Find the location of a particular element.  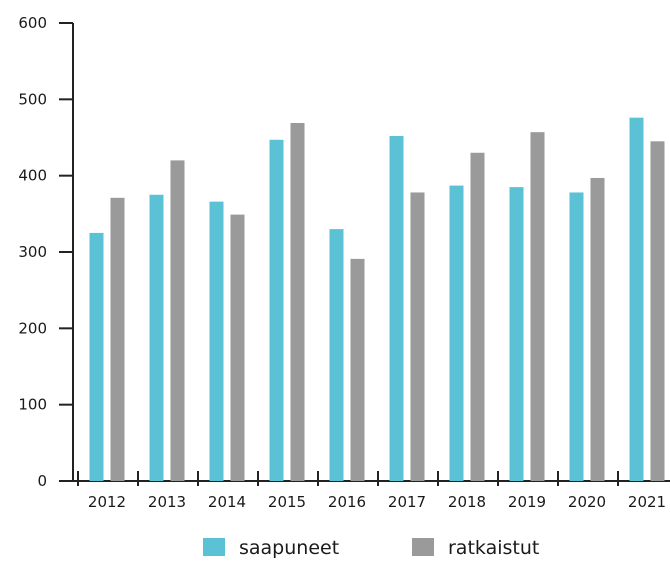

bar-saapuneet-2020 is located at coordinates (576, 336).